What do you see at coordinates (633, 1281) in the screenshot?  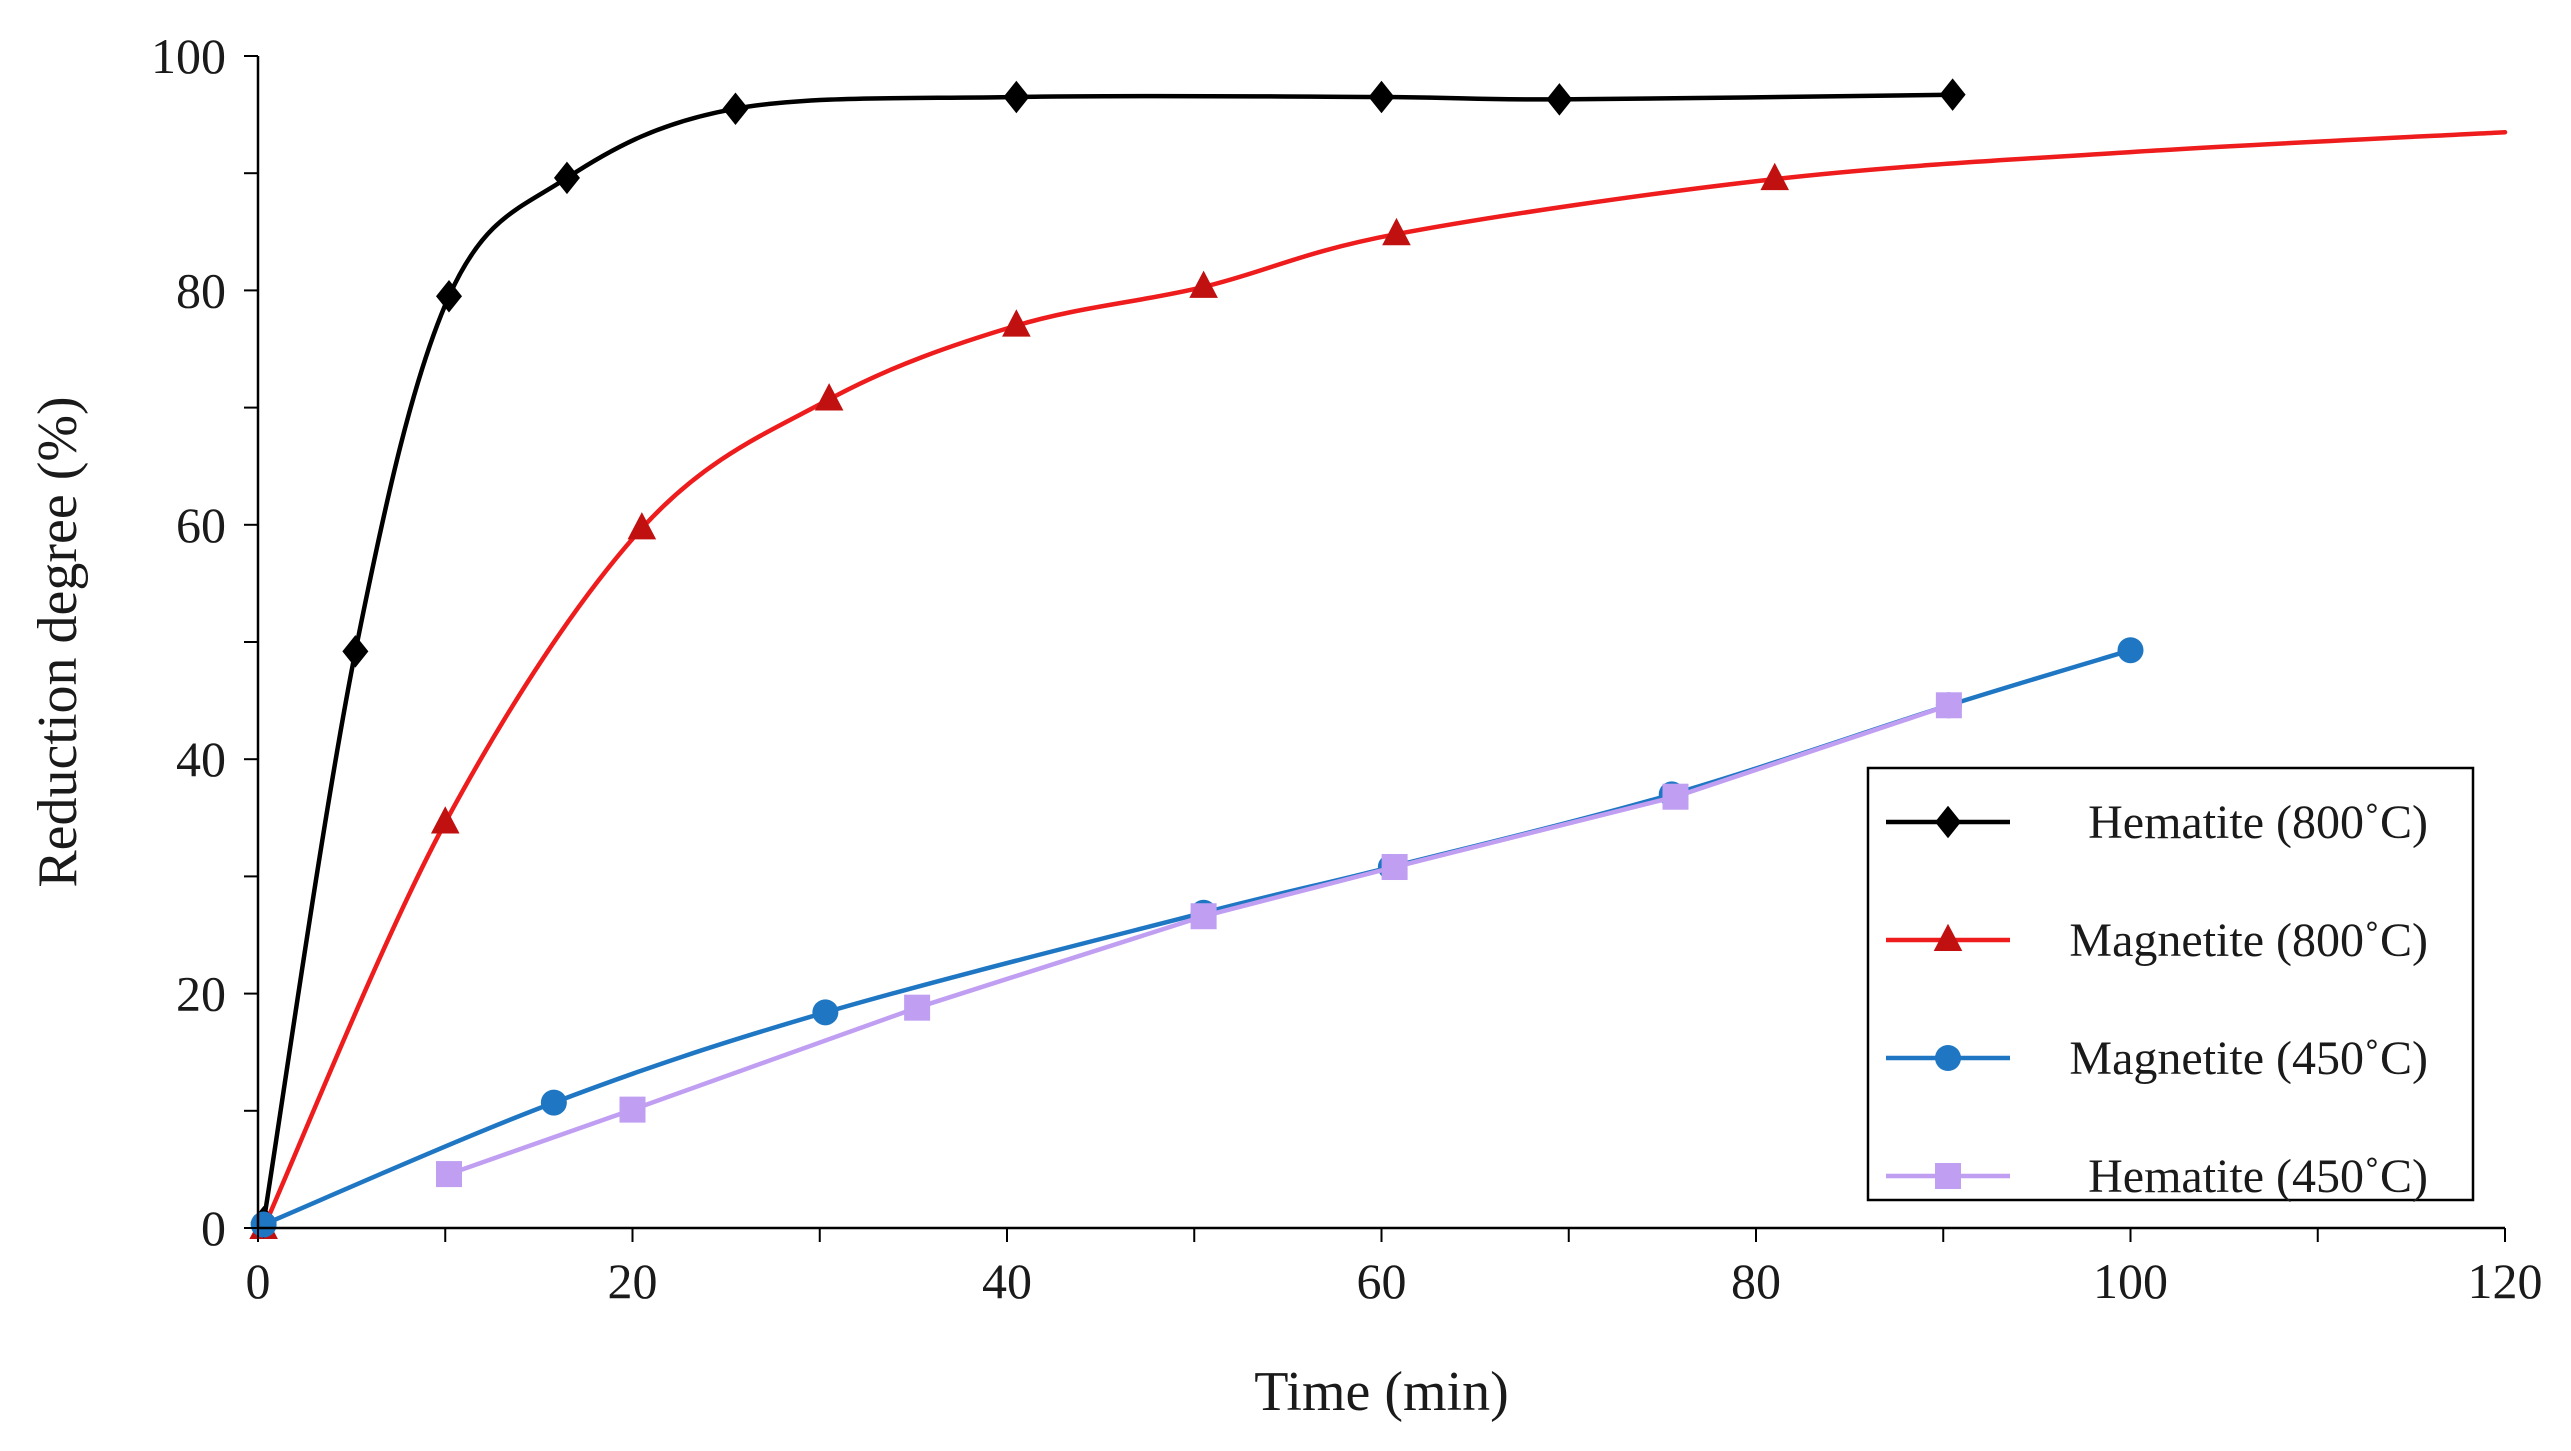 I see `x-tick-label: 20` at bounding box center [633, 1281].